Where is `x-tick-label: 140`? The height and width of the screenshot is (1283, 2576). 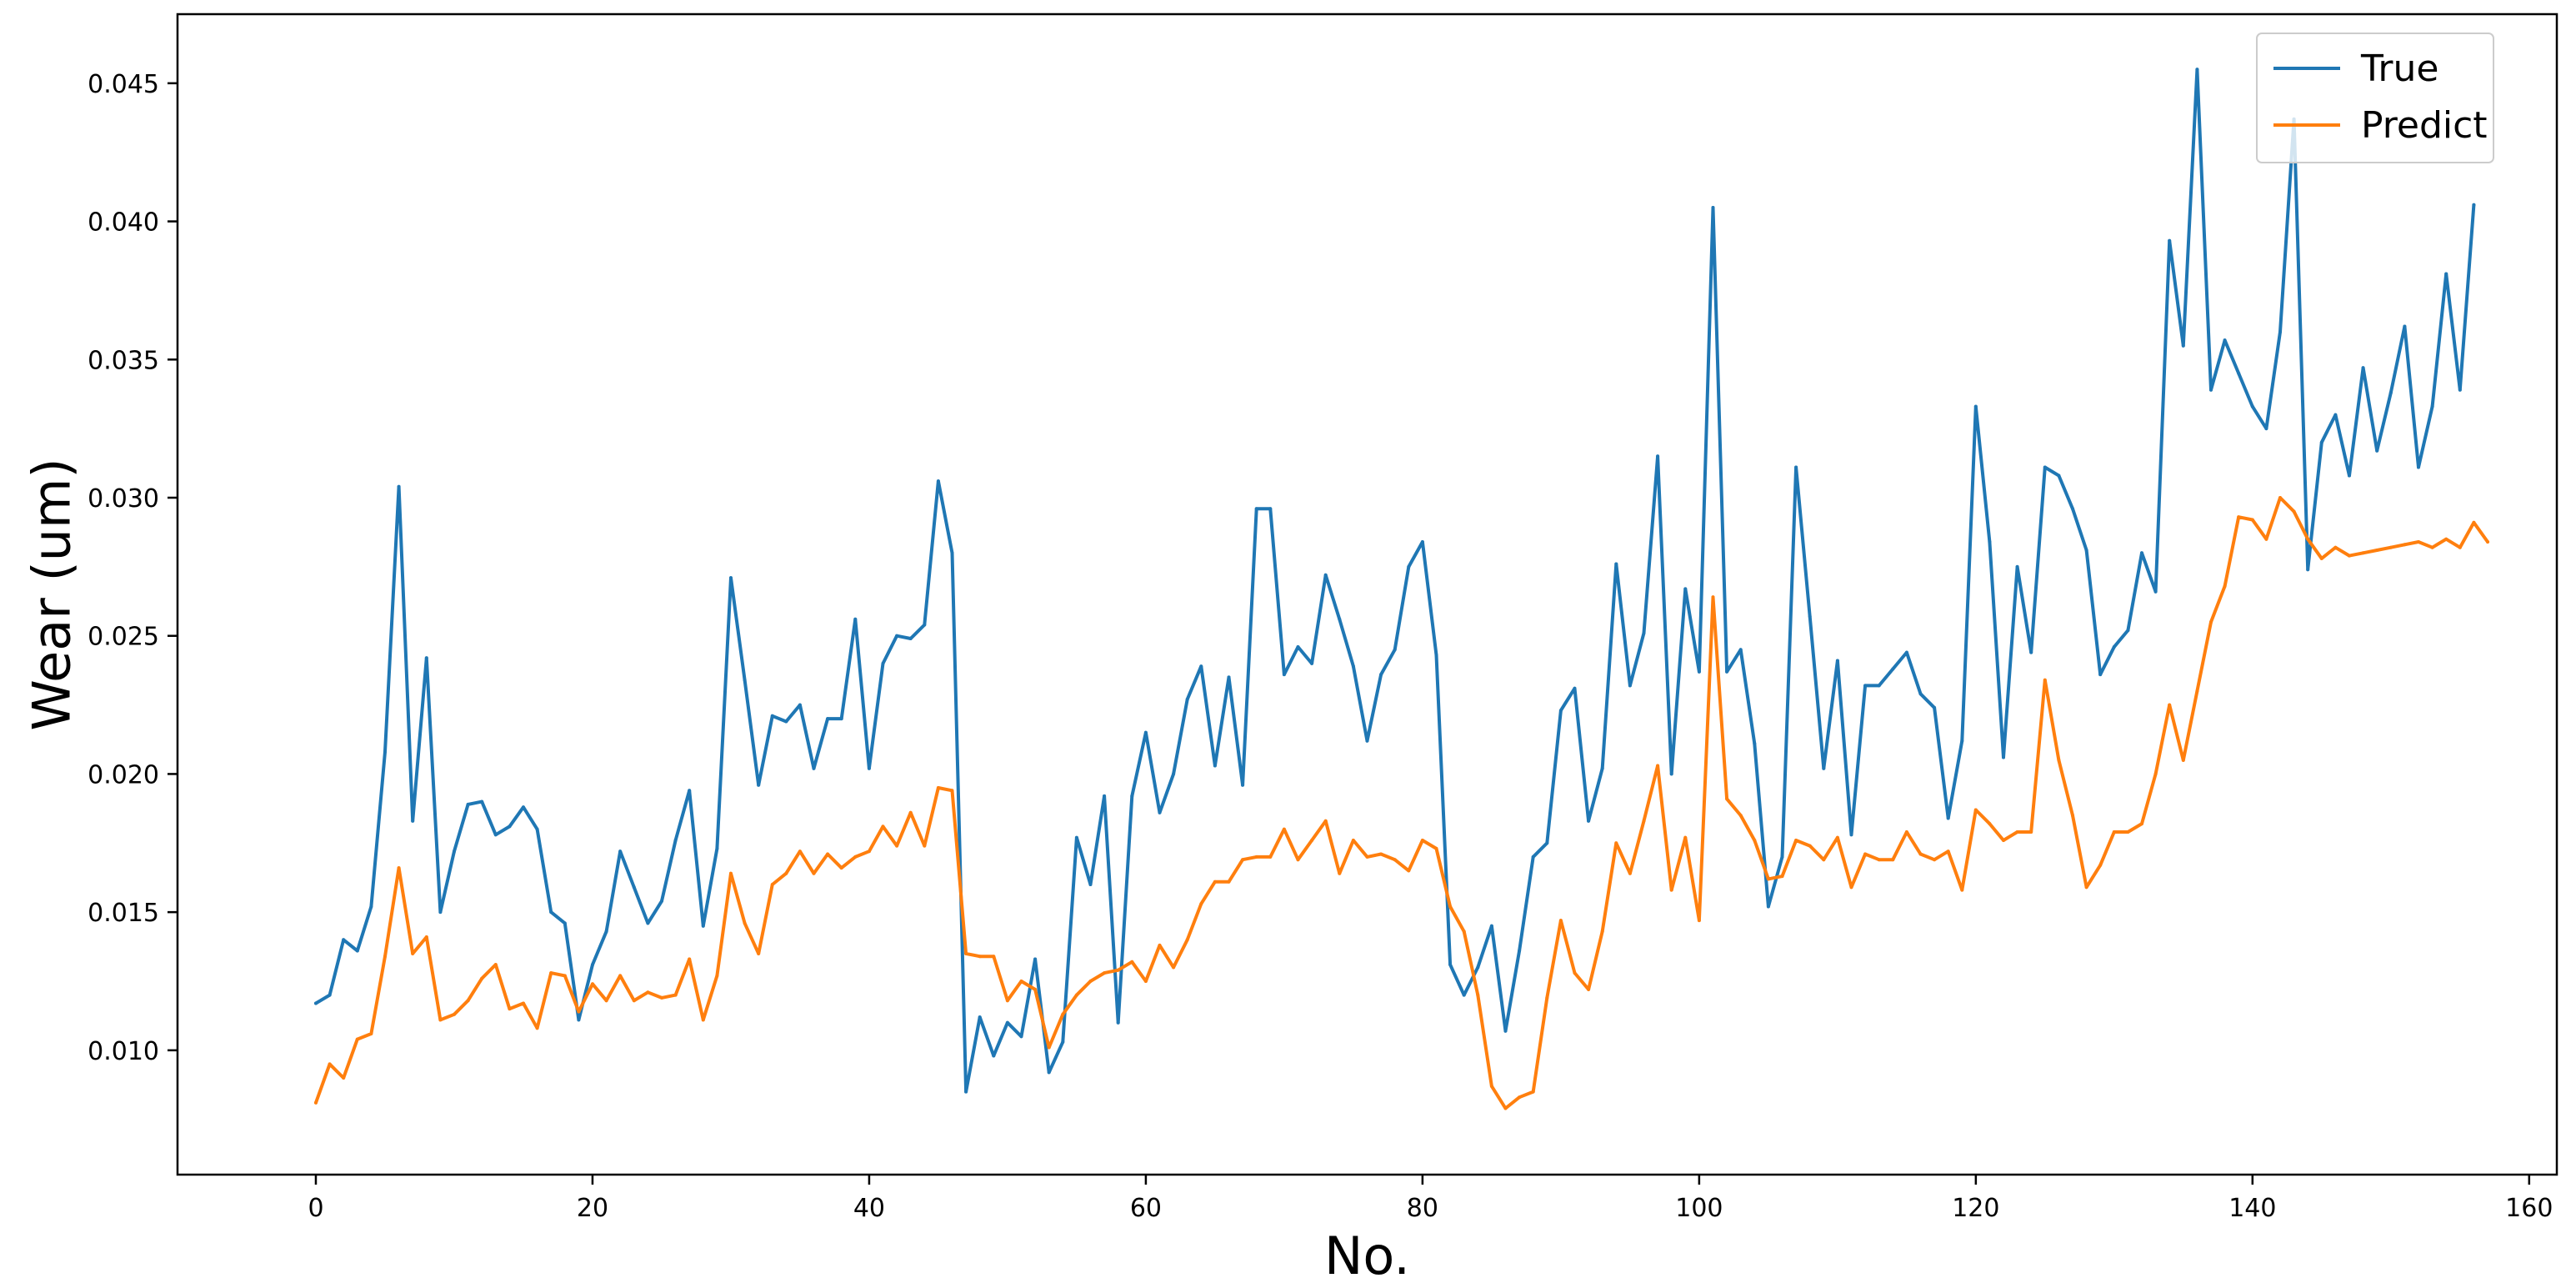 x-tick-label: 140 is located at coordinates (2252, 1208).